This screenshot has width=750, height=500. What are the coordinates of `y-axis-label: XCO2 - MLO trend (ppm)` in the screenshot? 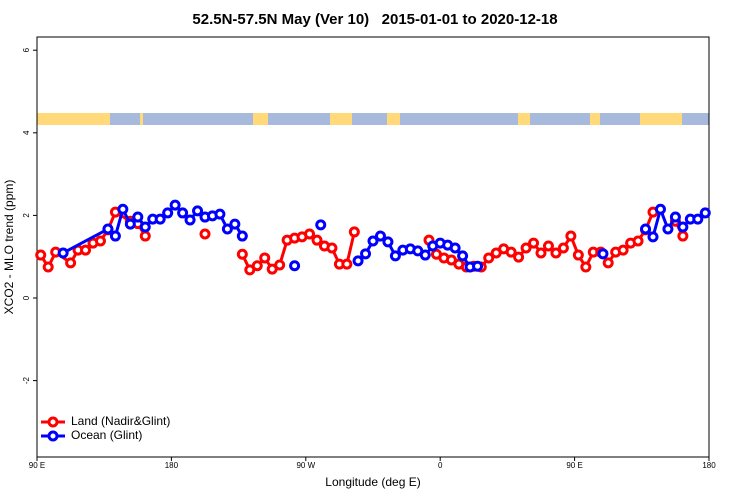 It's located at (9, 247).